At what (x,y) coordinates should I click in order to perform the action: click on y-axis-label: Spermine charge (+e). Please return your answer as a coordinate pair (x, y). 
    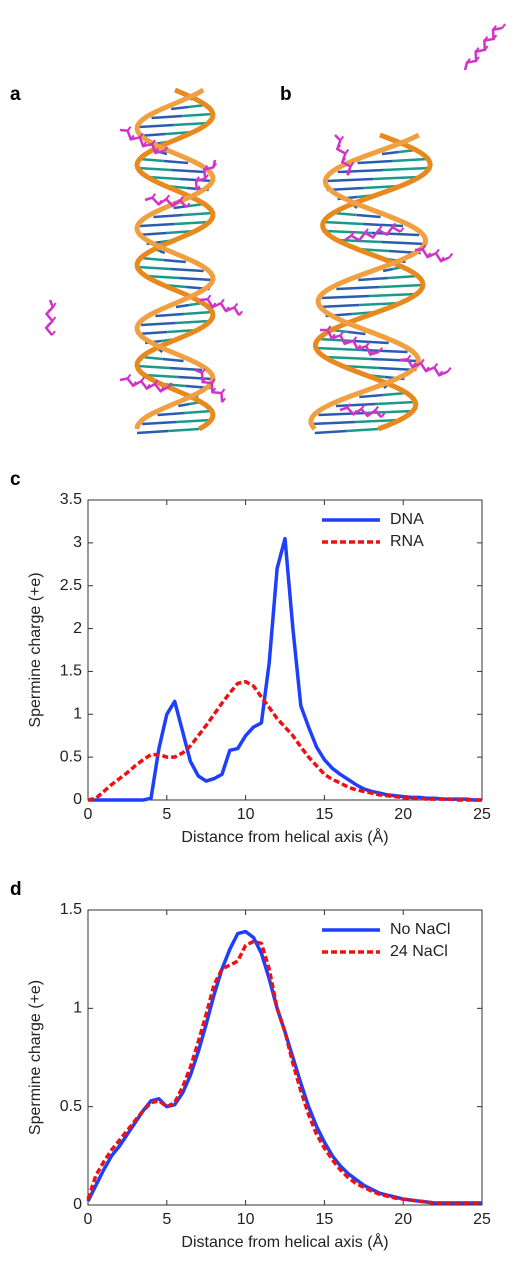
    Looking at the image, I should click on (35, 649).